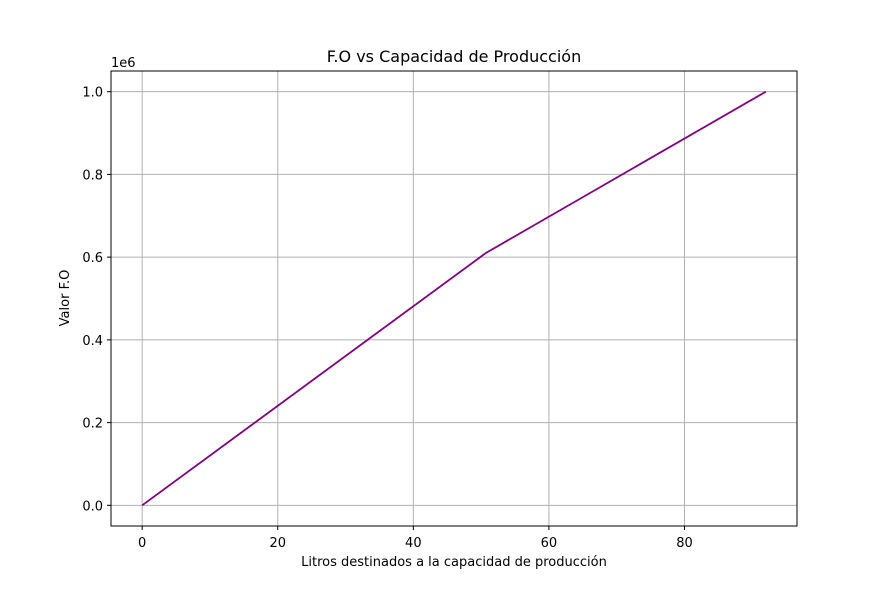  I want to click on y-tick-label: 1.0, so click(92, 93).